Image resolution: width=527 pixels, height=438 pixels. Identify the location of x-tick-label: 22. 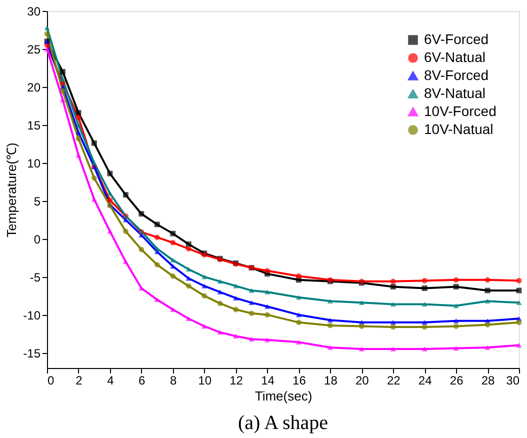
(393, 381).